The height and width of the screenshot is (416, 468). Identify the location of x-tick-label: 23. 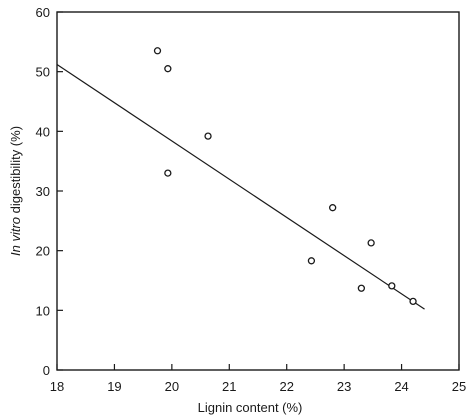
(344, 386).